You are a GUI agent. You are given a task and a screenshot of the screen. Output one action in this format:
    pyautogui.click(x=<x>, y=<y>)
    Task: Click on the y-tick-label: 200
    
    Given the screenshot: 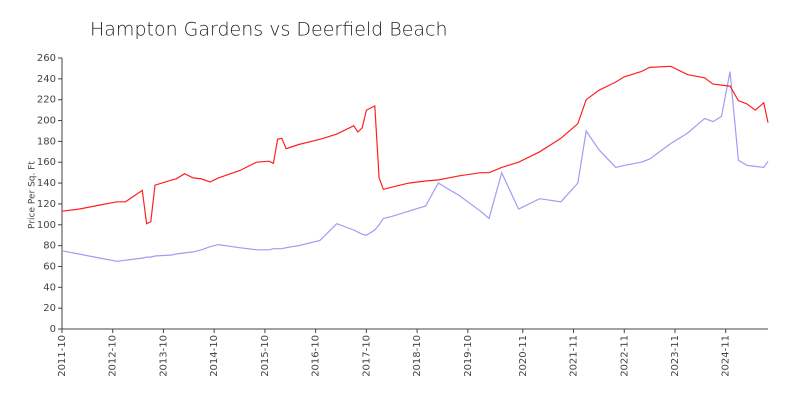 What is the action you would take?
    pyautogui.click(x=46, y=121)
    